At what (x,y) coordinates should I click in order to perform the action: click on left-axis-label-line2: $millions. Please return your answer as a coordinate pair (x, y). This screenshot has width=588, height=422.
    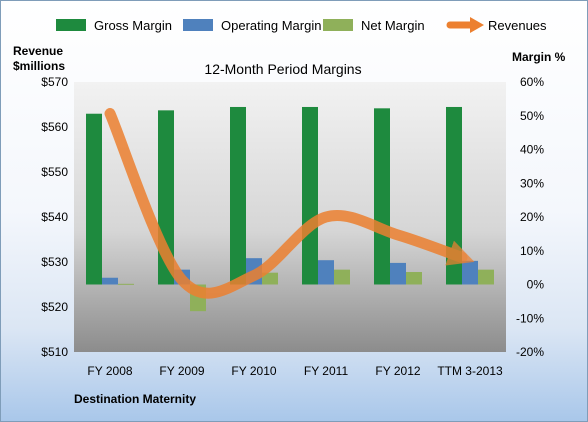
    Looking at the image, I should click on (39, 66).